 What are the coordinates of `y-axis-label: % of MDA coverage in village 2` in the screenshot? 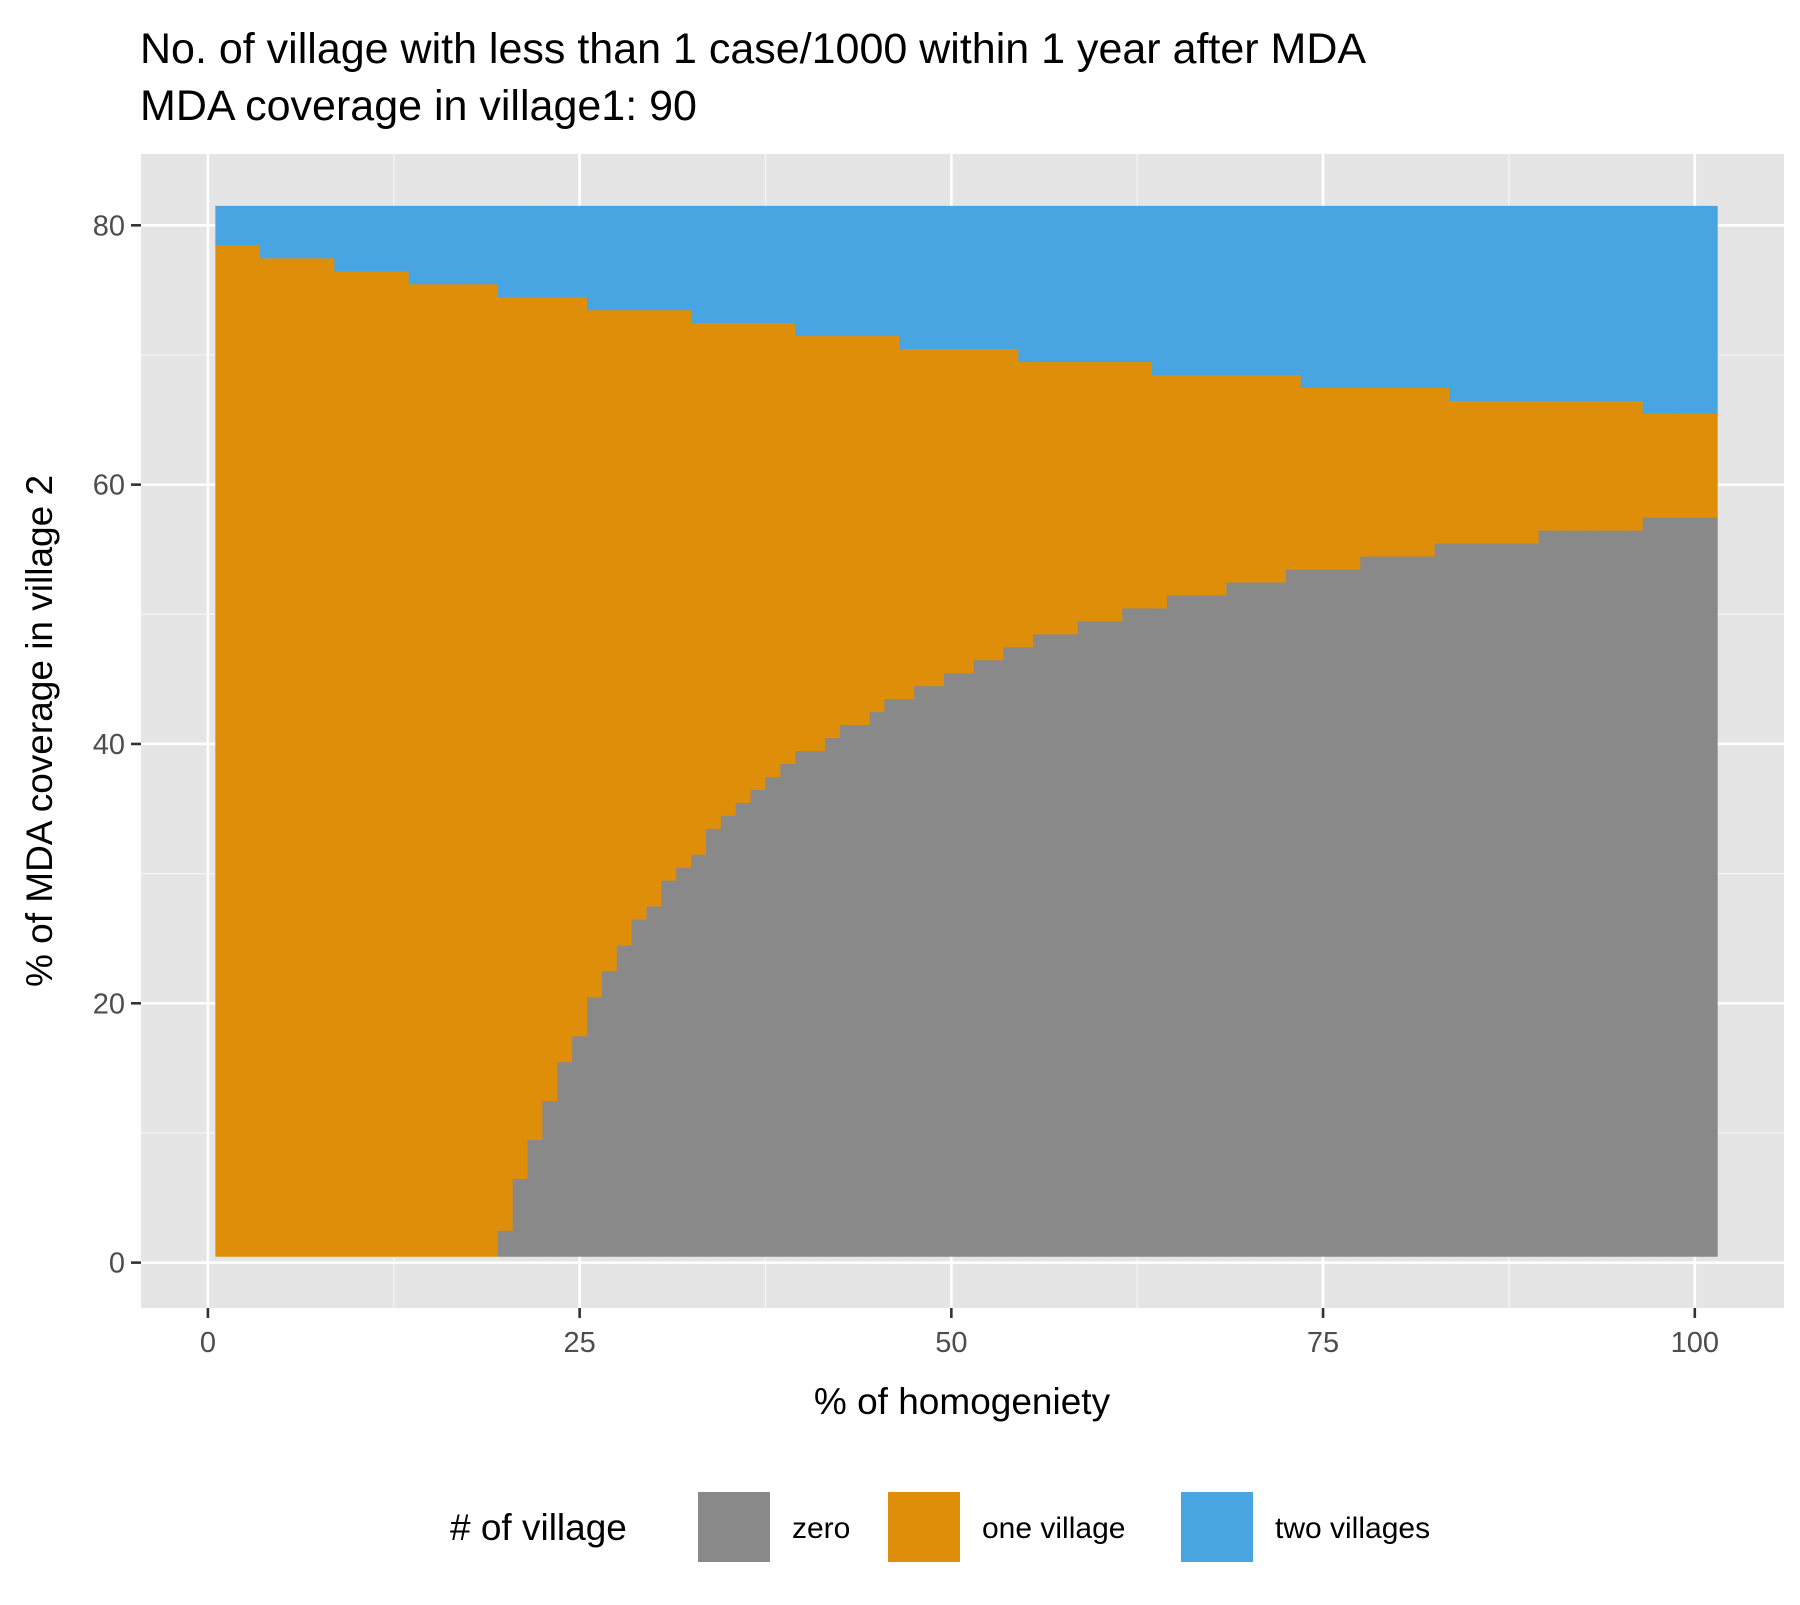 It's located at (39, 731).